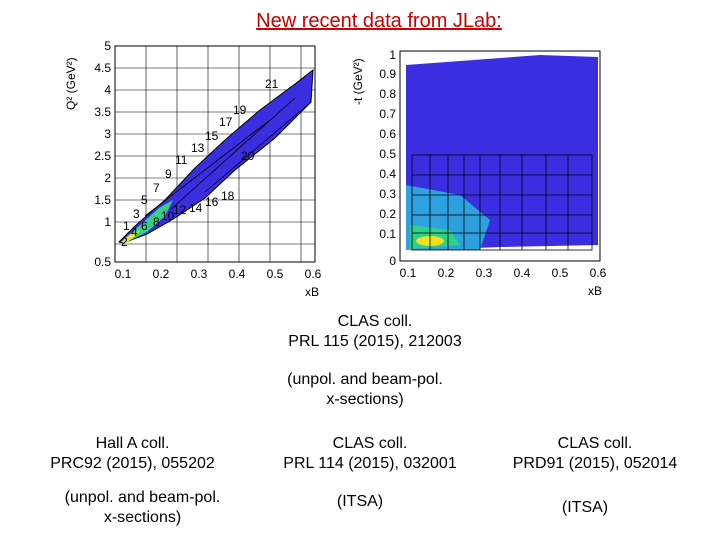 The image size is (720, 540). I want to click on y-tick-label: 0.8, so click(387, 94).